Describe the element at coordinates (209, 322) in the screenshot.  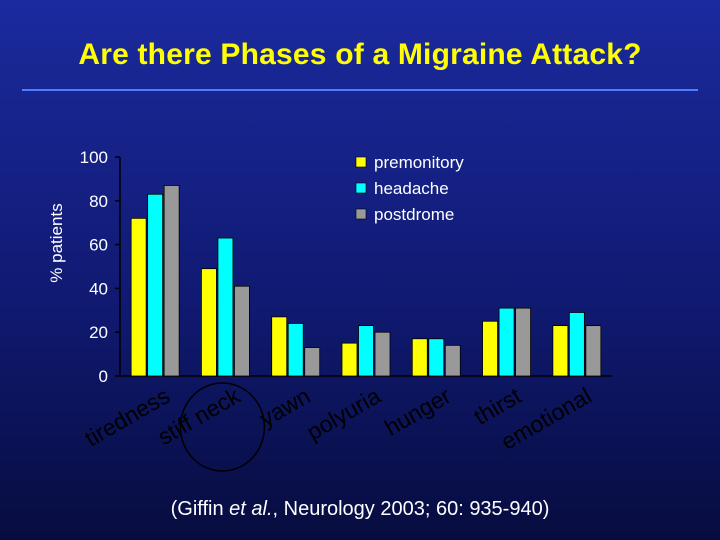
I see `bar-premonitory-stiff-neck` at that location.